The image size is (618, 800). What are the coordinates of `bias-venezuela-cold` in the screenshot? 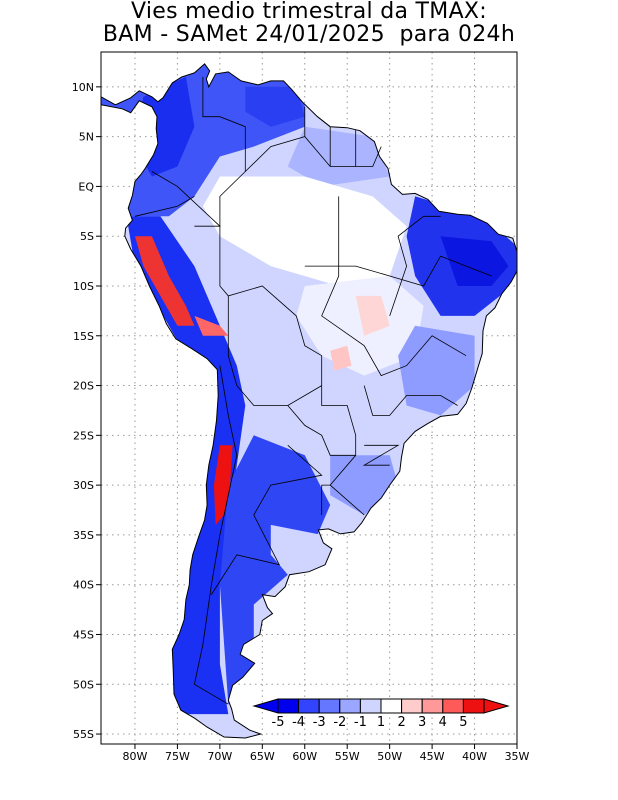 It's located at (275, 106).